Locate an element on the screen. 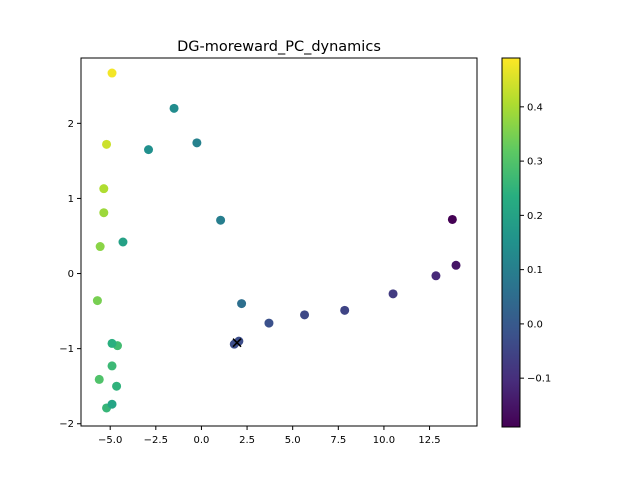 The height and width of the screenshot is (484, 640). x-tick-label: 0.0 is located at coordinates (201, 440).